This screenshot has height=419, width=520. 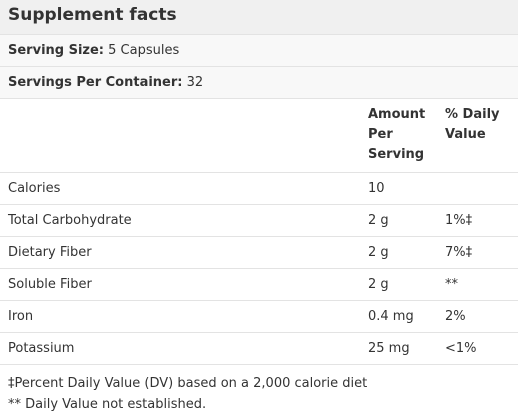 I want to click on serving-size-label: Serving Size:, so click(x=56, y=50).